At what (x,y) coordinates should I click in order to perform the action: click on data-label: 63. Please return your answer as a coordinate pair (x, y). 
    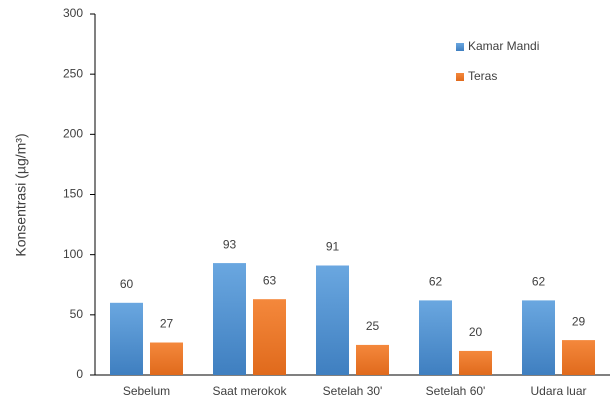
    Looking at the image, I should click on (270, 280).